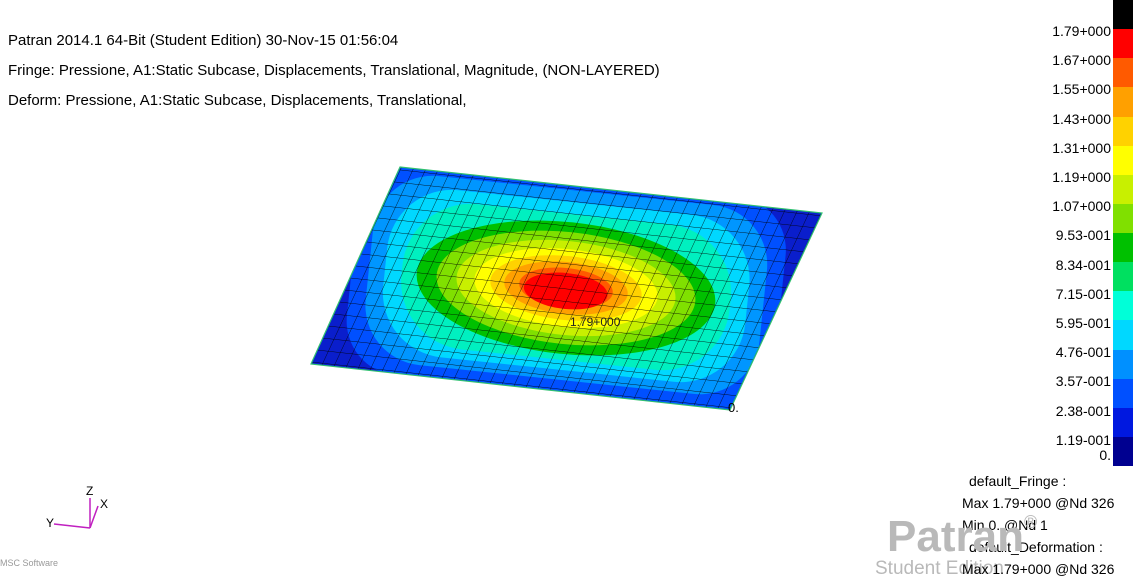  What do you see at coordinates (1083, 323) in the screenshot?
I see `fringe-scale-label: 5.95-001` at bounding box center [1083, 323].